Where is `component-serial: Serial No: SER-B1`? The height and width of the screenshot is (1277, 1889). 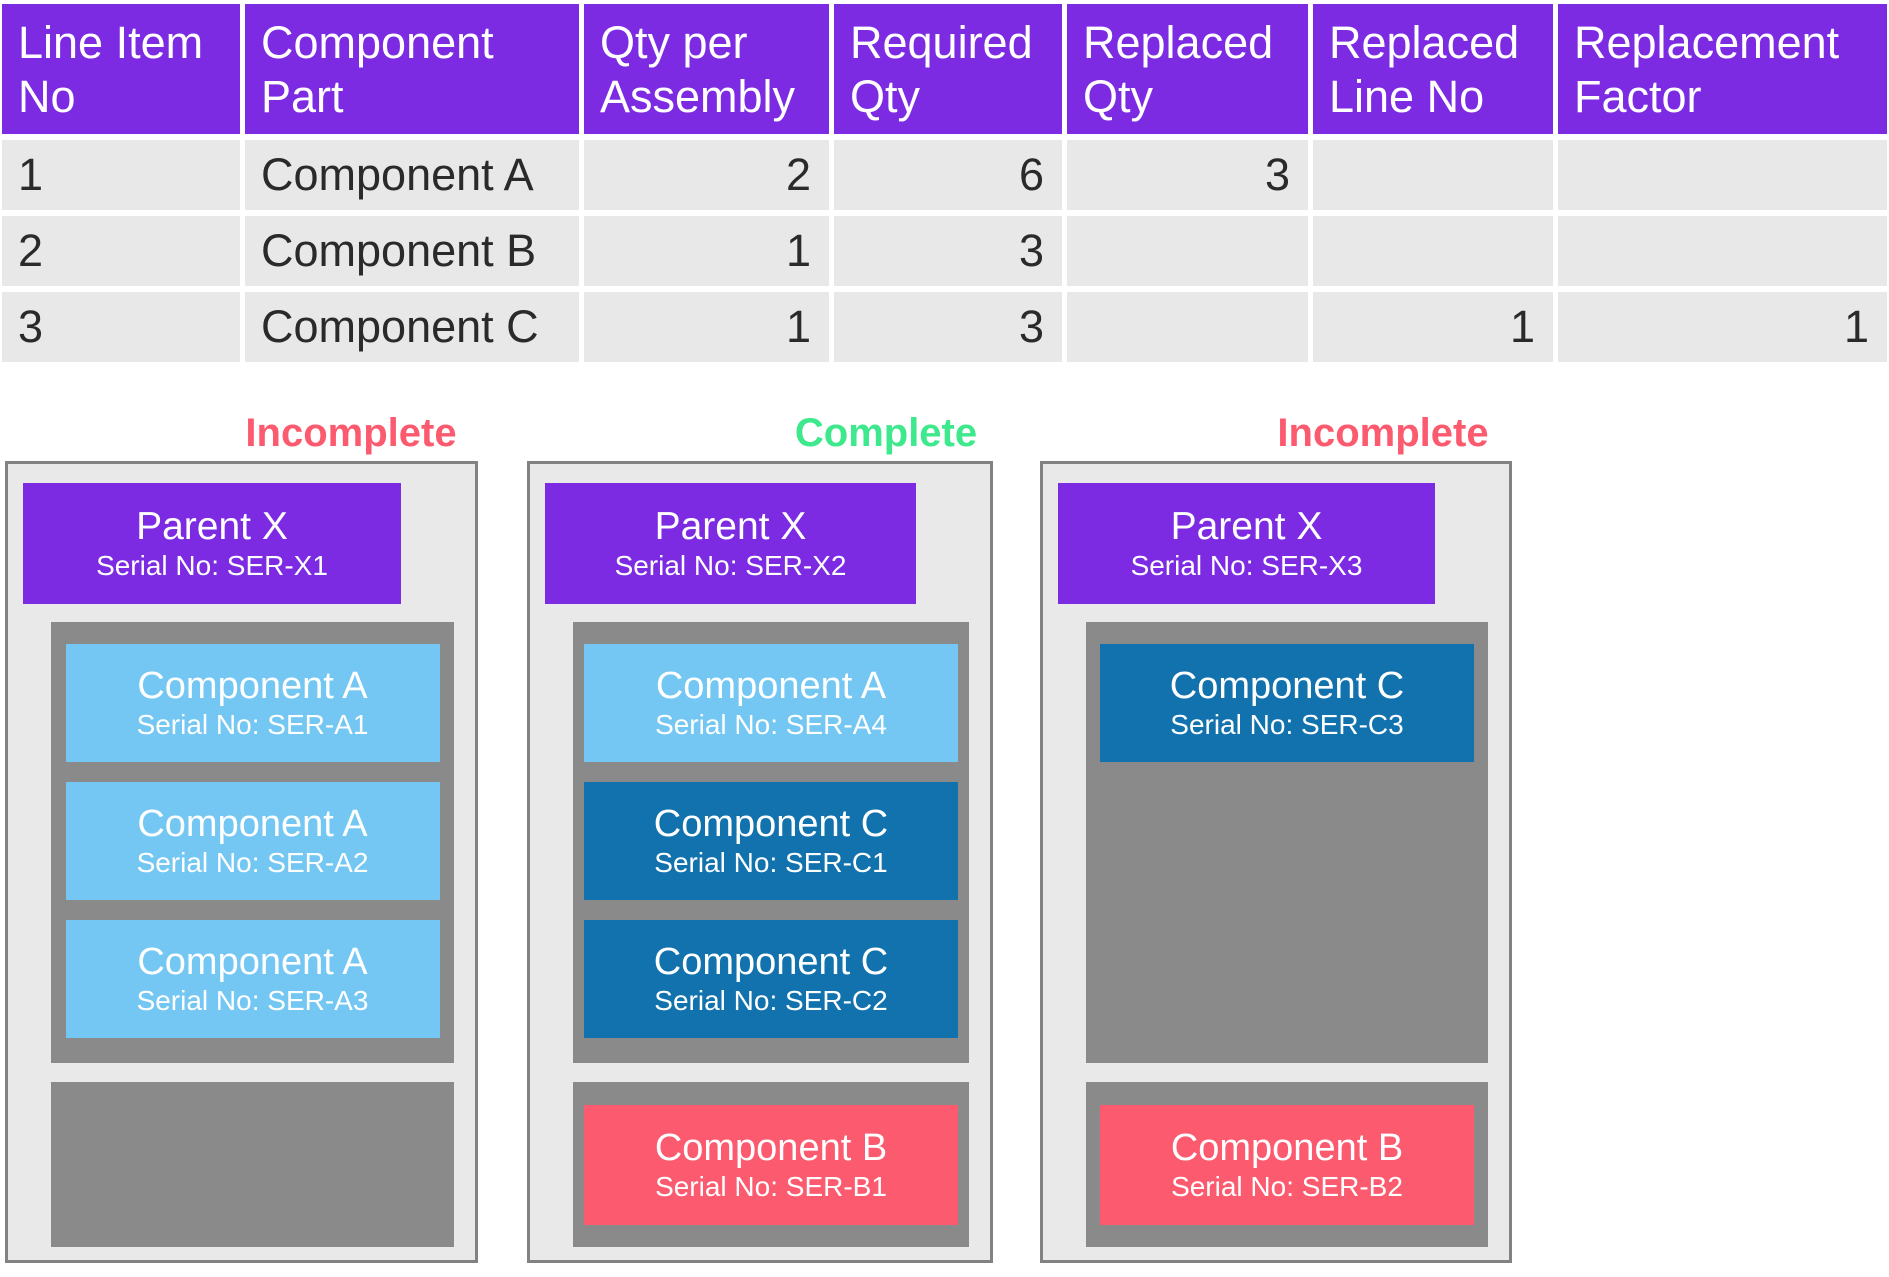
component-serial: Serial No: SER-B1 is located at coordinates (771, 1186).